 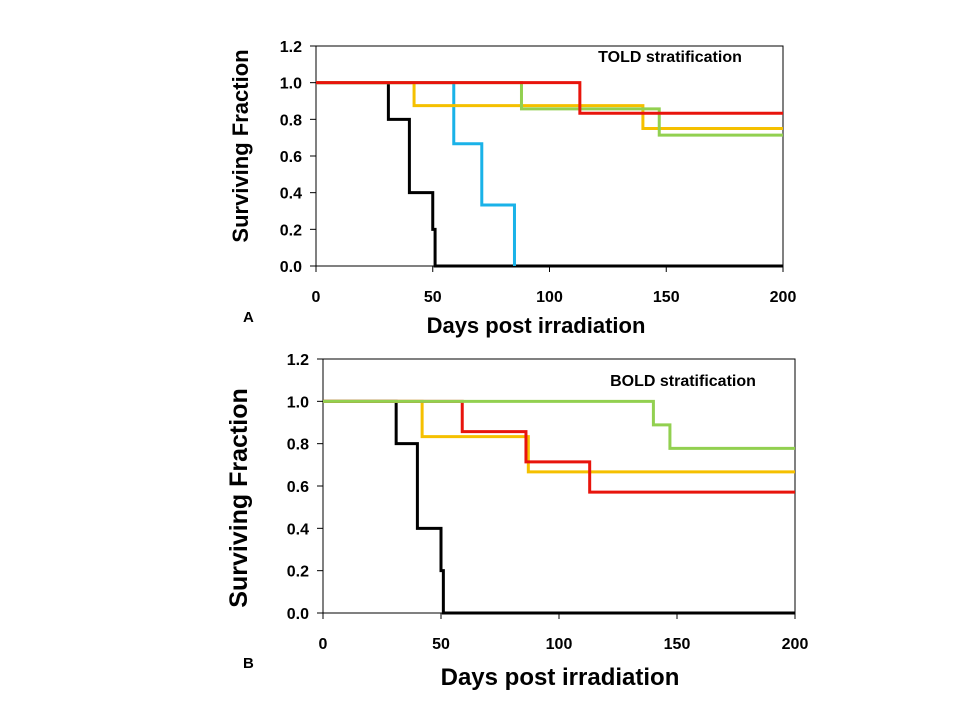 I want to click on panel-letter: B, so click(x=248, y=663).